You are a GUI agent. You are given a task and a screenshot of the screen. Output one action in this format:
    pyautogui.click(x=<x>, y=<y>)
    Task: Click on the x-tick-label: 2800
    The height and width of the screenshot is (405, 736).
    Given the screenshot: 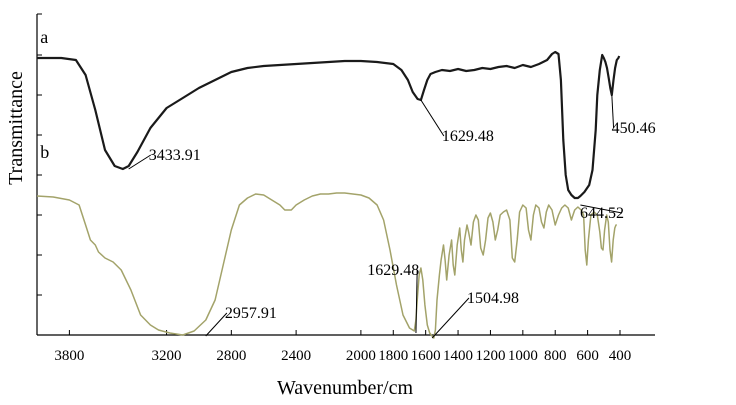 What is the action you would take?
    pyautogui.click(x=231, y=356)
    